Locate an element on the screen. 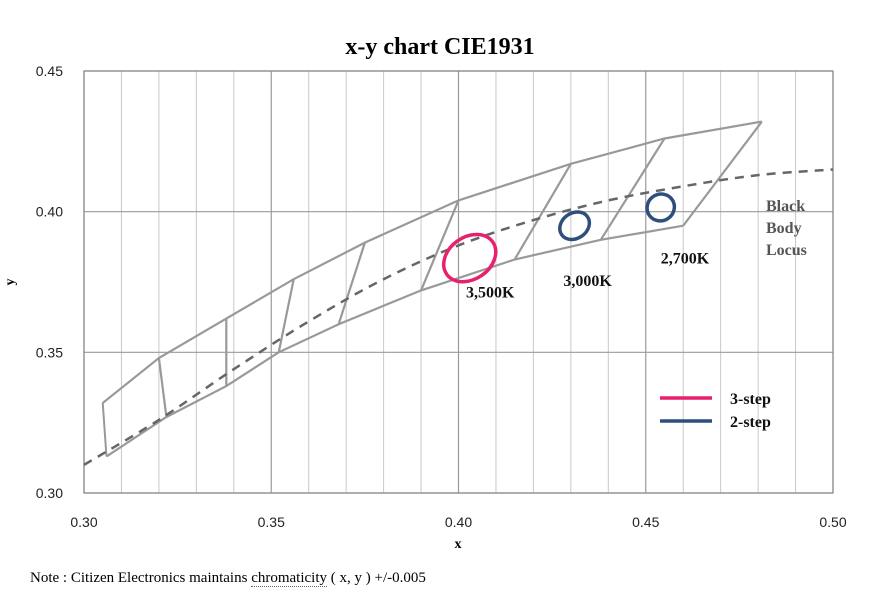 The height and width of the screenshot is (614, 874). y-tick-label: 0.45 is located at coordinates (49, 71).